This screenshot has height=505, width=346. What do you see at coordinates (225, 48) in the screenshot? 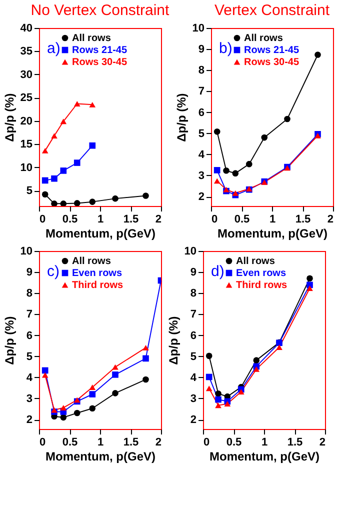
I see `annotation: b)` at bounding box center [225, 48].